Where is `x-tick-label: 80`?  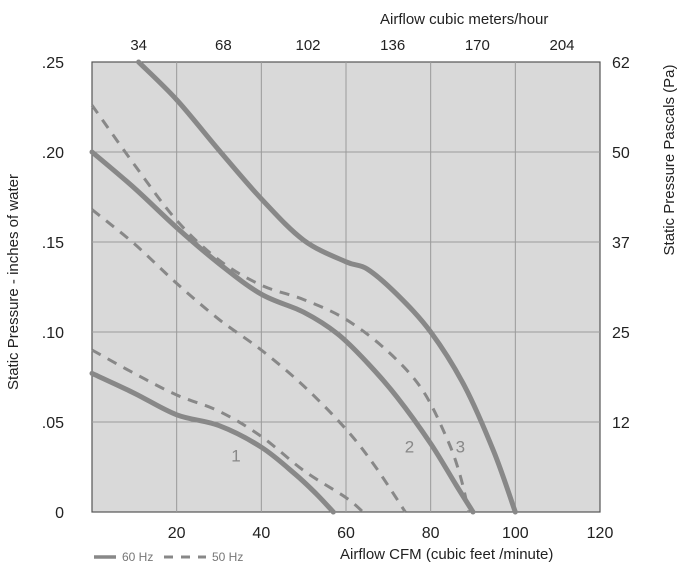
x-tick-label: 80 is located at coordinates (431, 533).